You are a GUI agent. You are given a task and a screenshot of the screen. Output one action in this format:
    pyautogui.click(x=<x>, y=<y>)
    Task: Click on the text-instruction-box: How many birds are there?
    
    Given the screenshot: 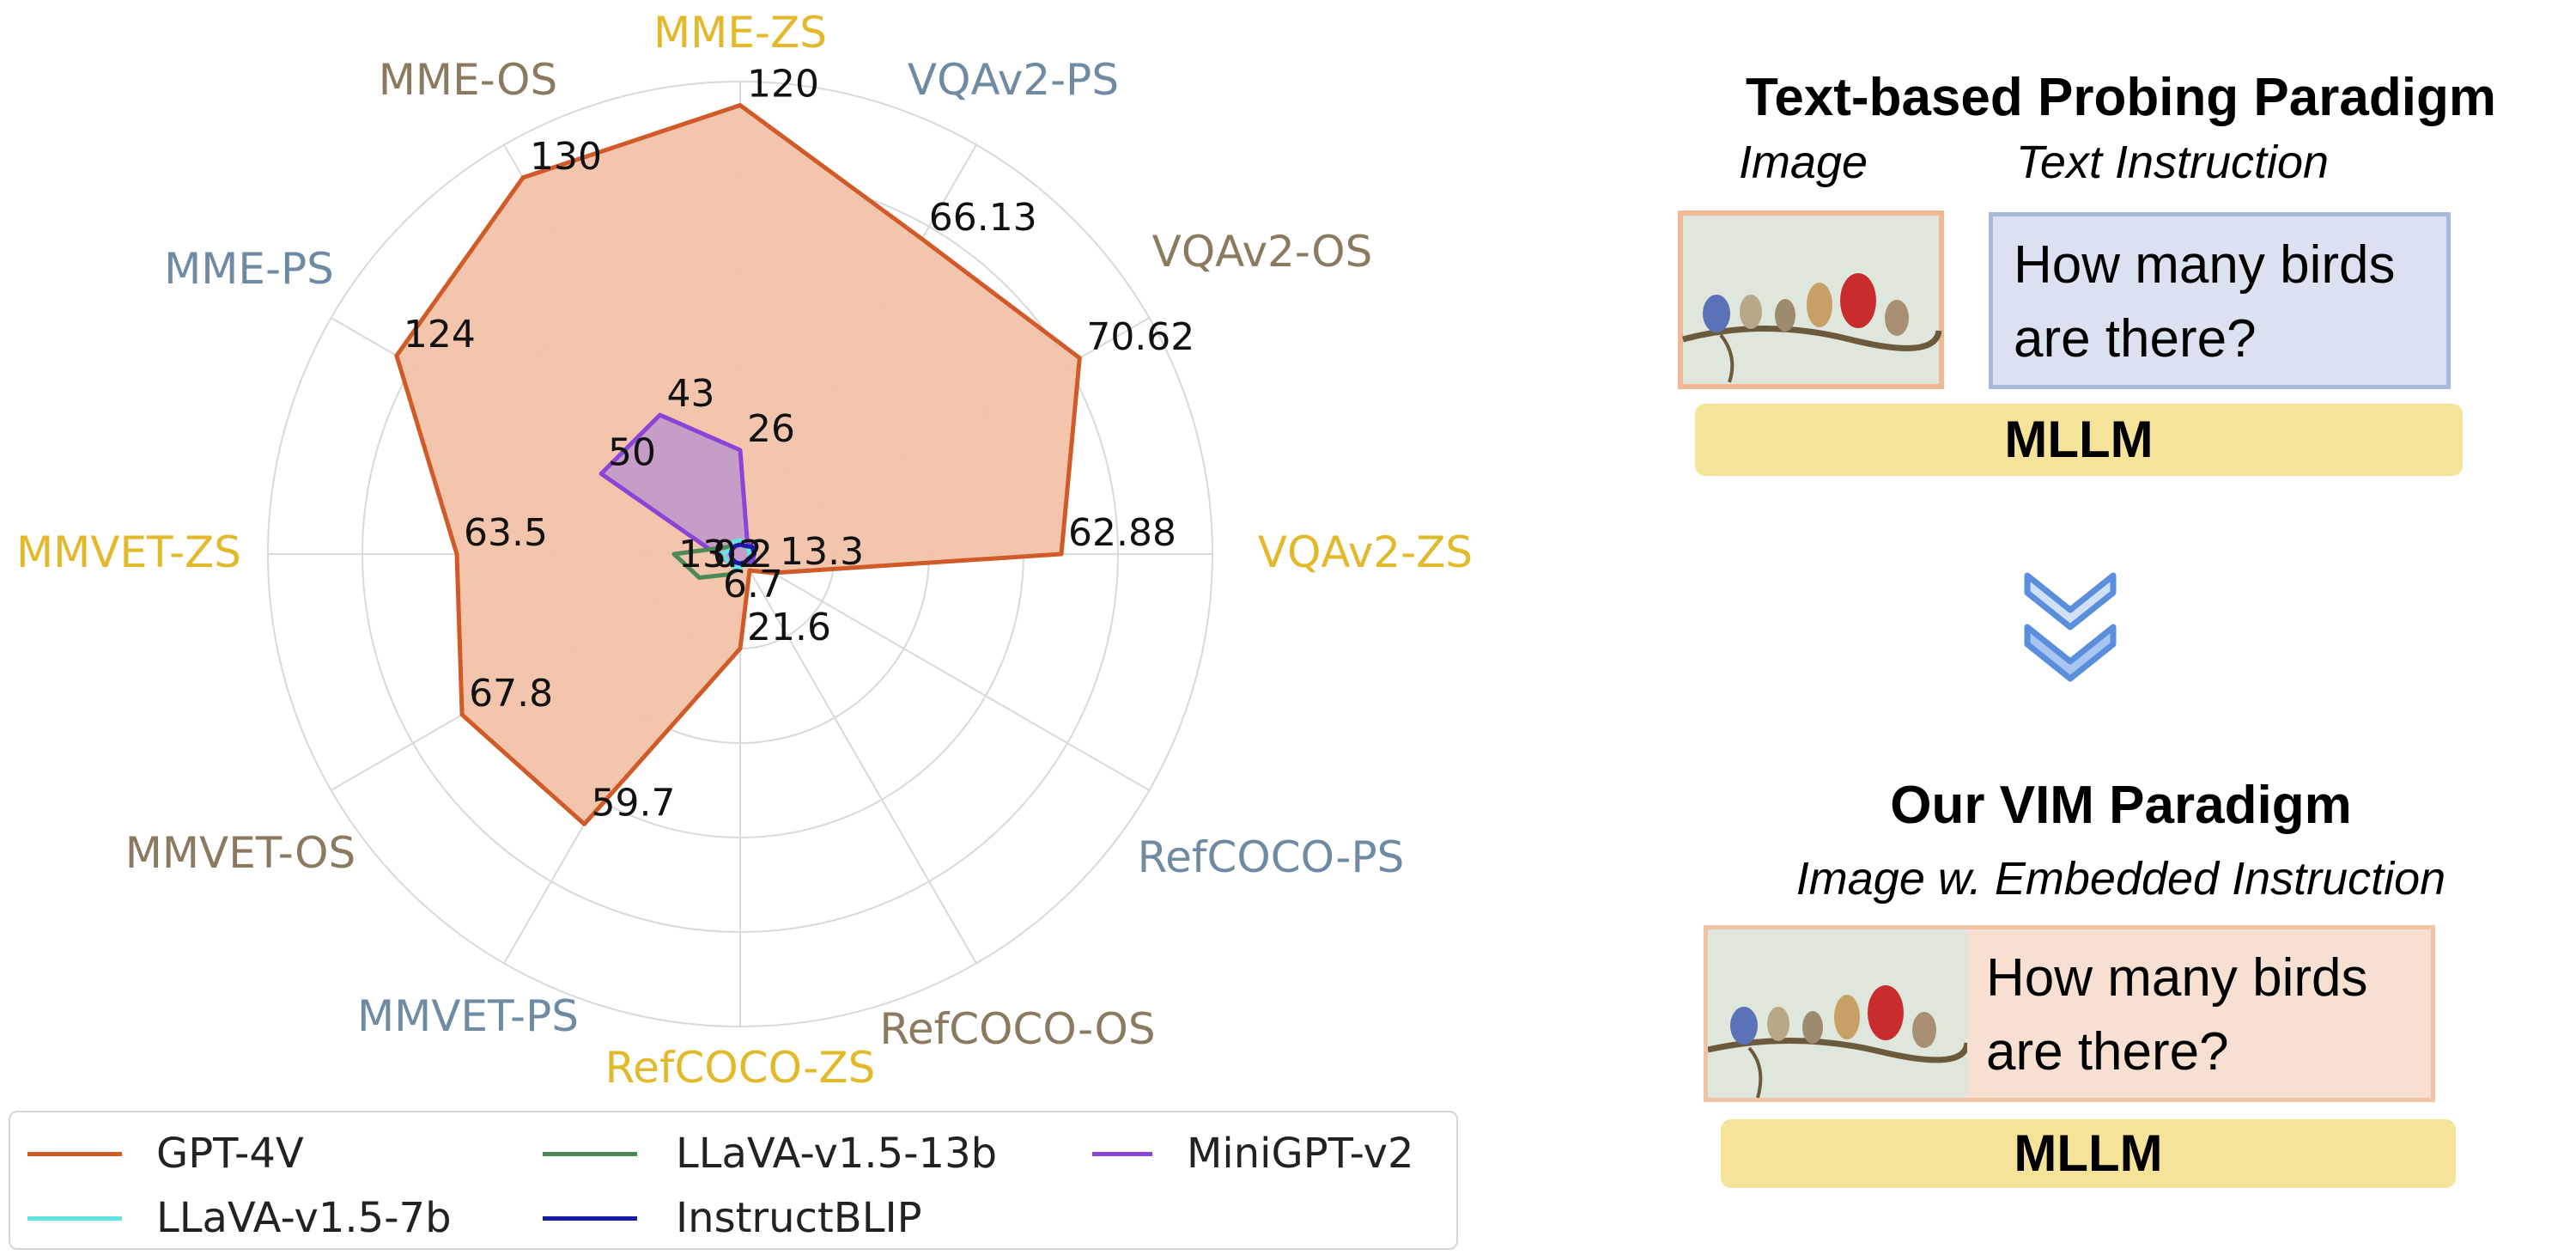 What is the action you would take?
    pyautogui.click(x=2220, y=300)
    